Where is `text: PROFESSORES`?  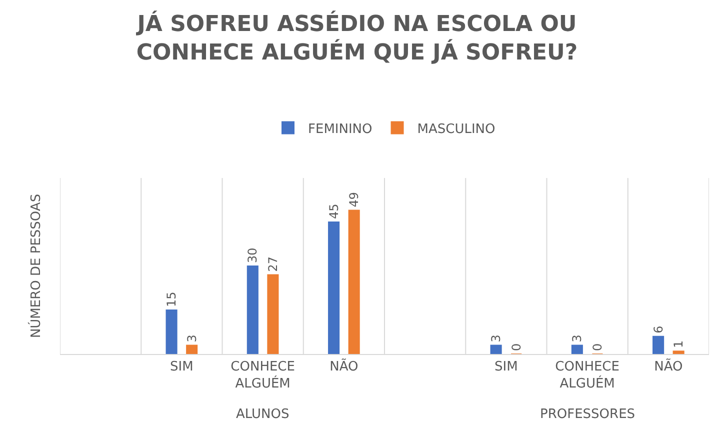 text: PROFESSORES is located at coordinates (588, 414).